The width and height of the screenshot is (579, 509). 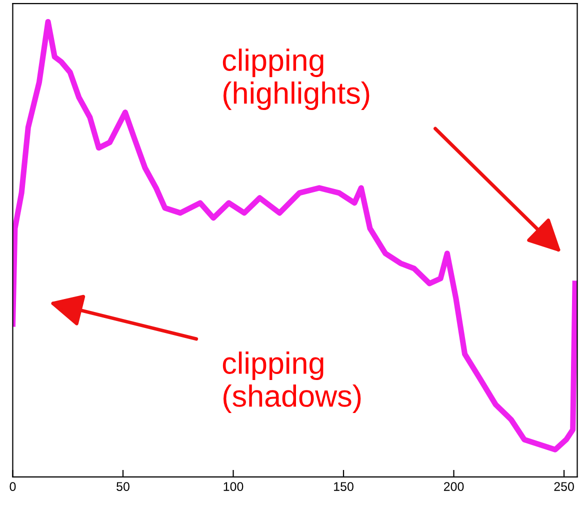 What do you see at coordinates (296, 79) in the screenshot?
I see `annotation: clipping (highlights)` at bounding box center [296, 79].